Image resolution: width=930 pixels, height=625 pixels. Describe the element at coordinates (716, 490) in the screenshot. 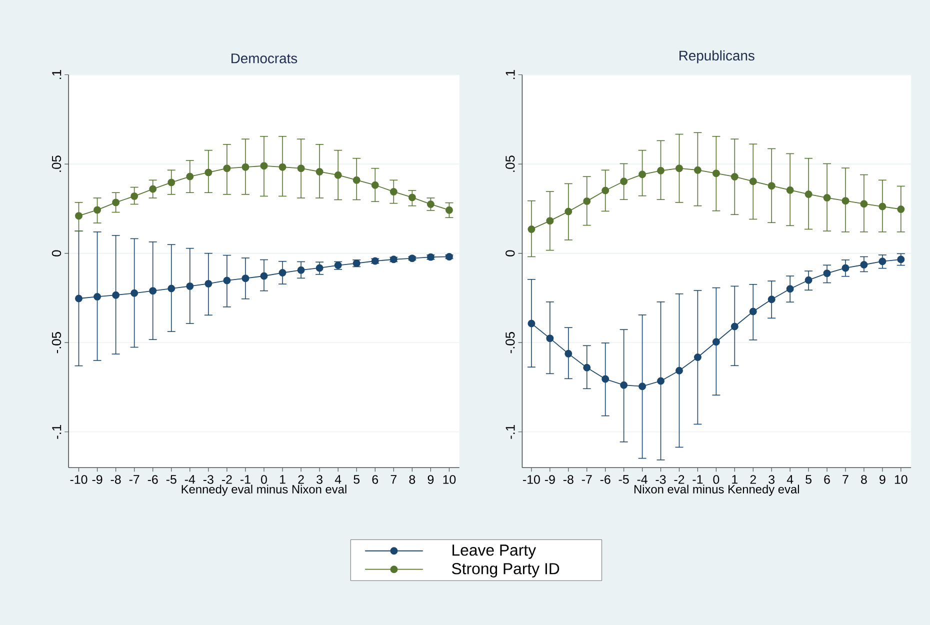

I see `x-axis-title: Nixon eval minus Kennedy eval` at that location.